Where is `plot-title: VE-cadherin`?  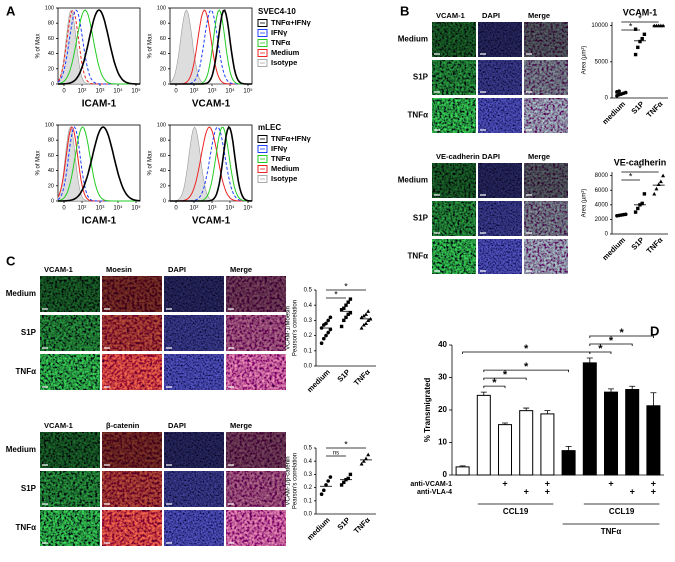
plot-title: VE-cadherin is located at coordinates (640, 162).